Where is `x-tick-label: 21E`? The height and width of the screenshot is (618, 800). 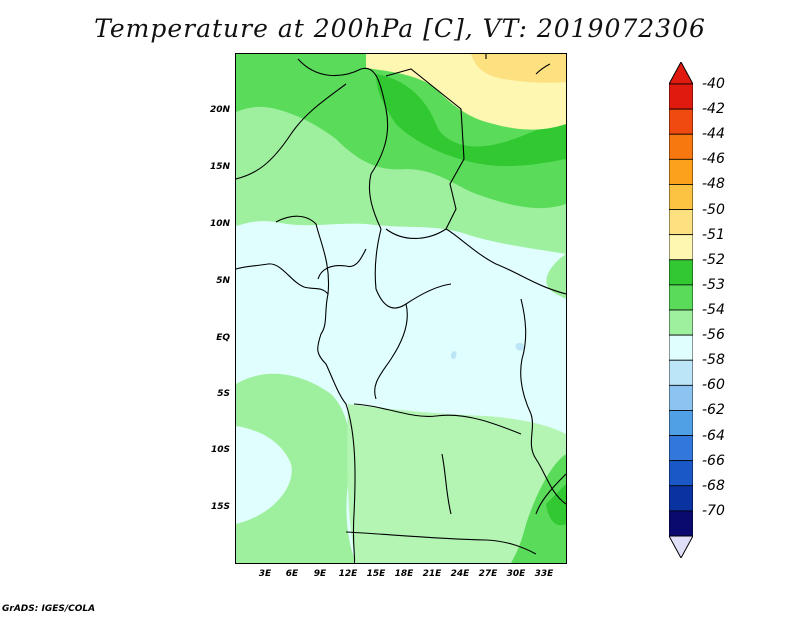 x-tick-label: 21E is located at coordinates (432, 574).